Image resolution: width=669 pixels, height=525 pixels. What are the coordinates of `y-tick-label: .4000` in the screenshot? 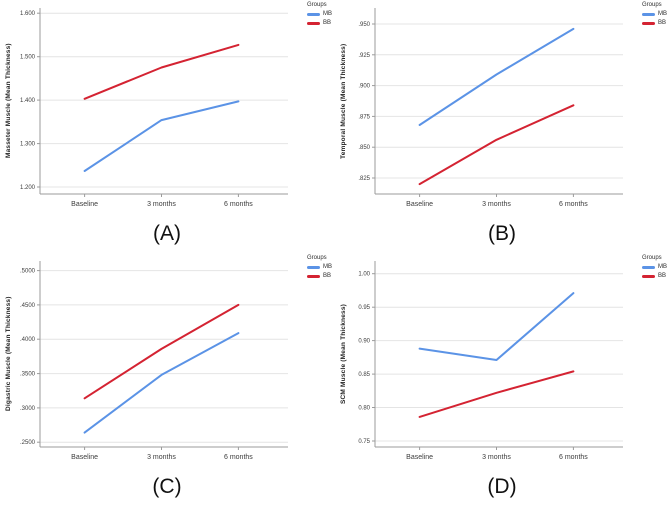 It's located at (28, 340).